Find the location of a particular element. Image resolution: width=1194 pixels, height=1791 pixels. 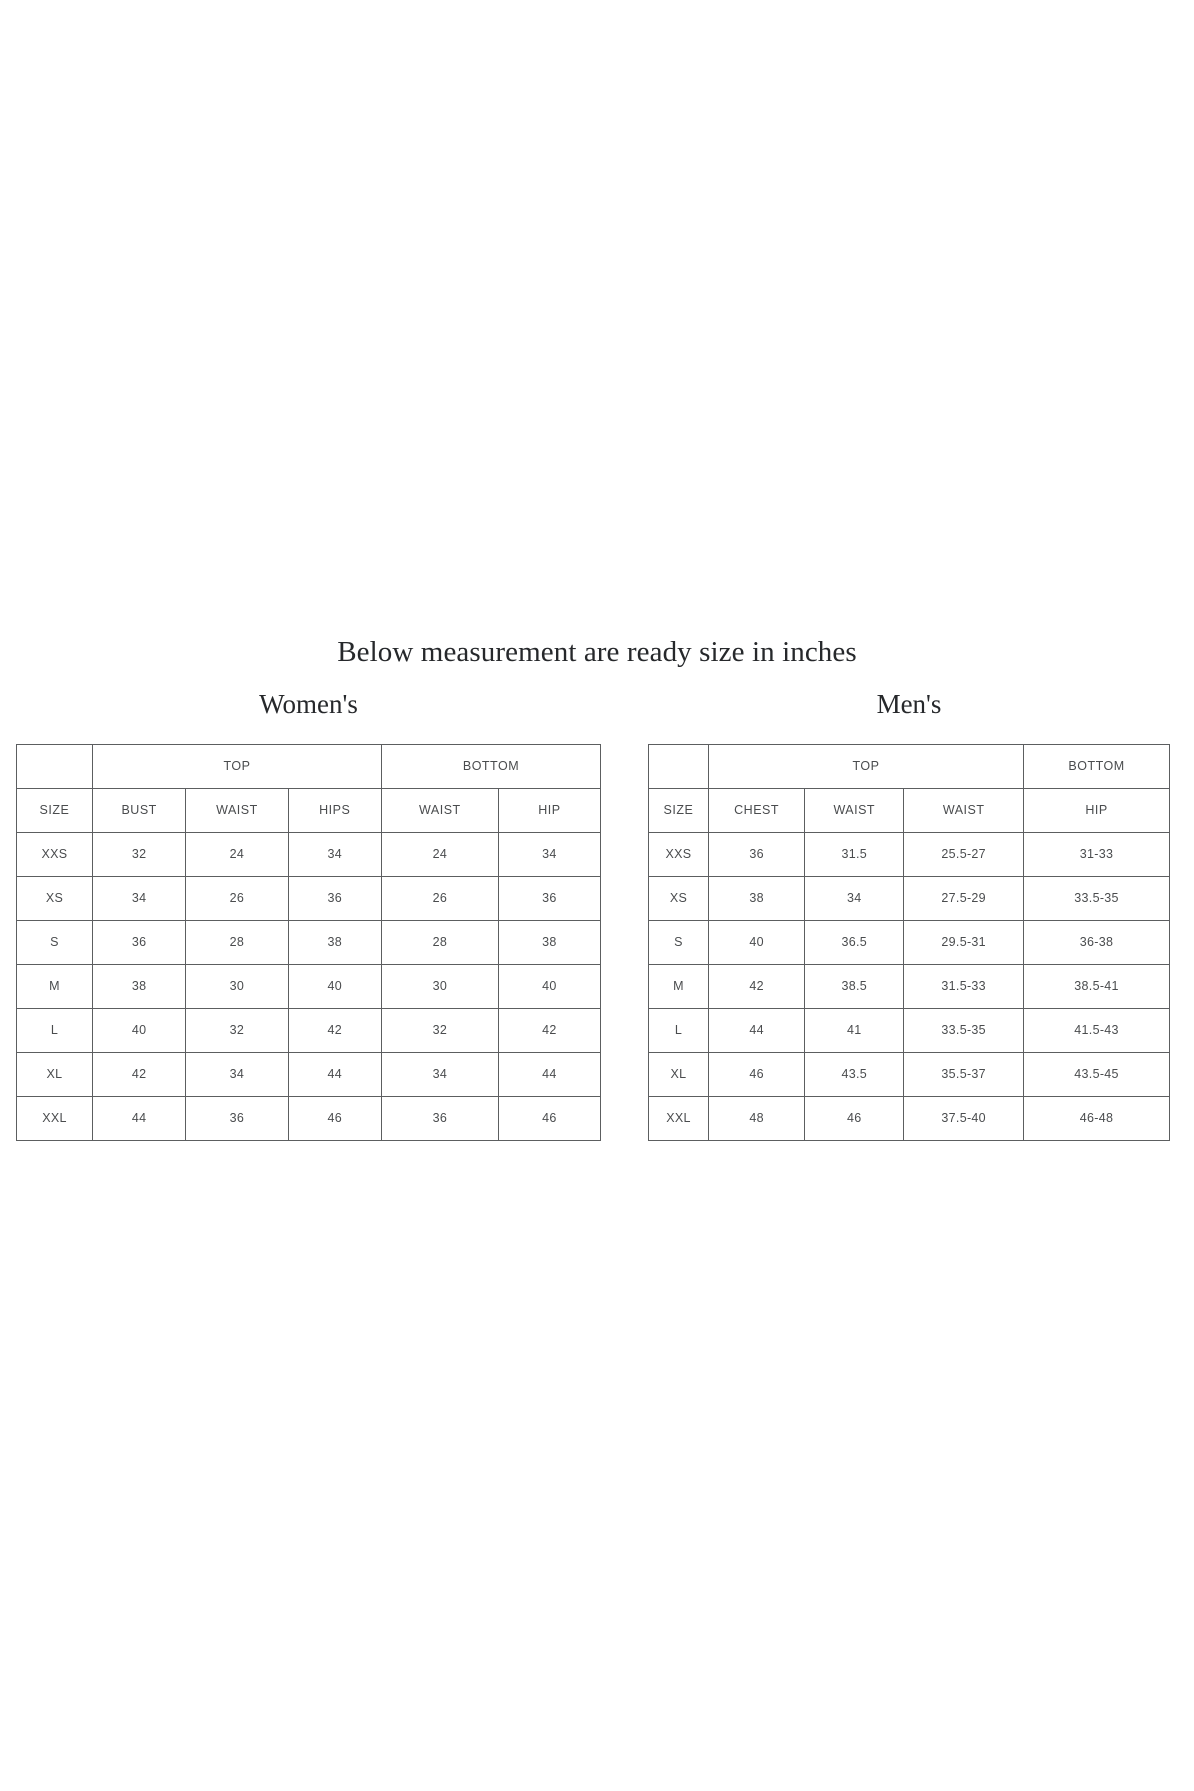

womens-cell-top-waist: 30 is located at coordinates (237, 986).